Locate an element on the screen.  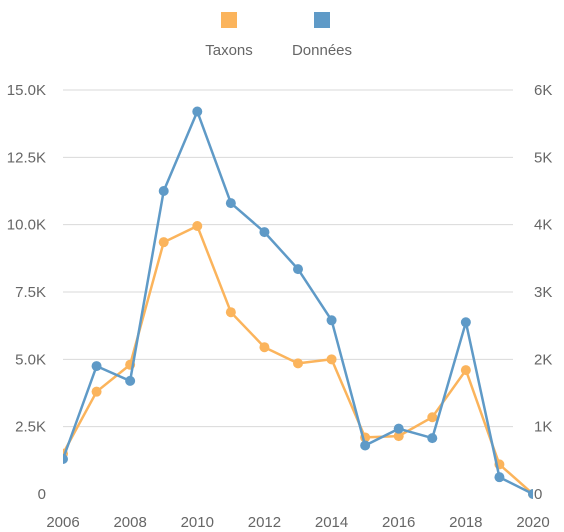
right-y-tick-label: 4K is located at coordinates (543, 225).